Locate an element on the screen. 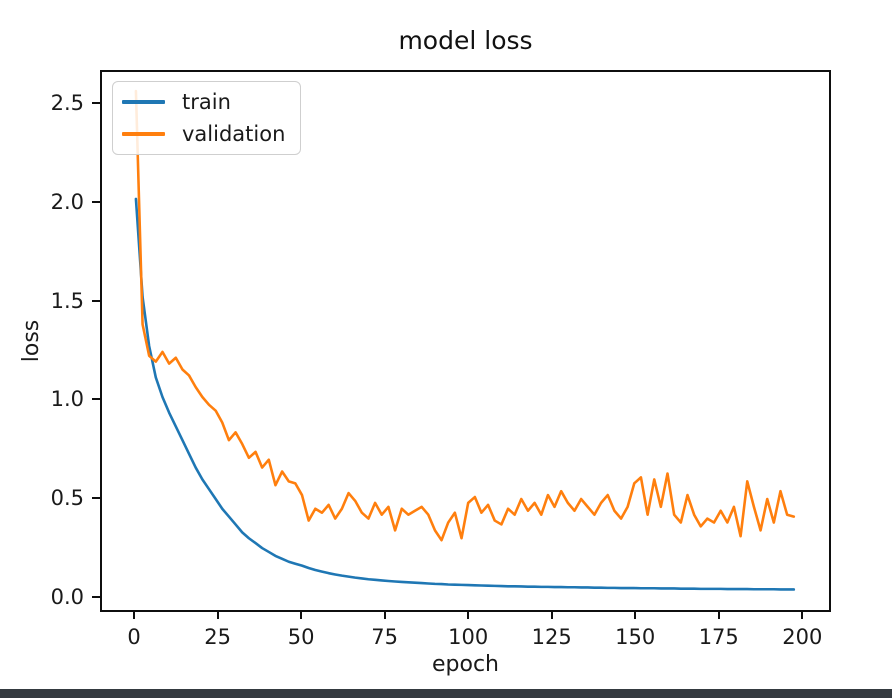  x-axis-label: epoch is located at coordinates (465, 664).